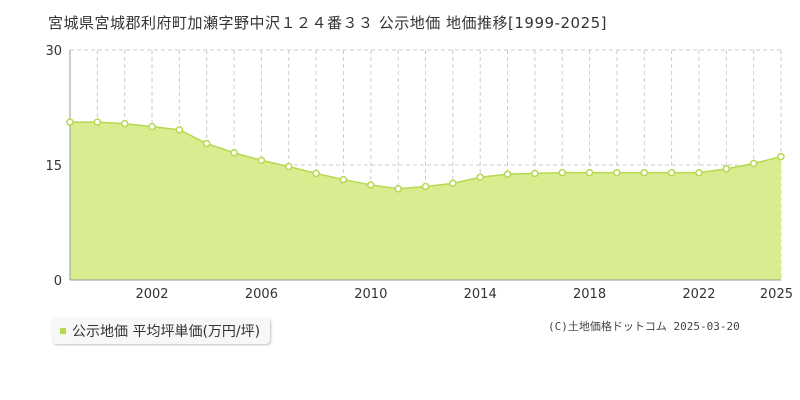 Image resolution: width=800 pixels, height=400 pixels. Describe the element at coordinates (63, 331) in the screenshot. I see `legend-swatch` at that location.